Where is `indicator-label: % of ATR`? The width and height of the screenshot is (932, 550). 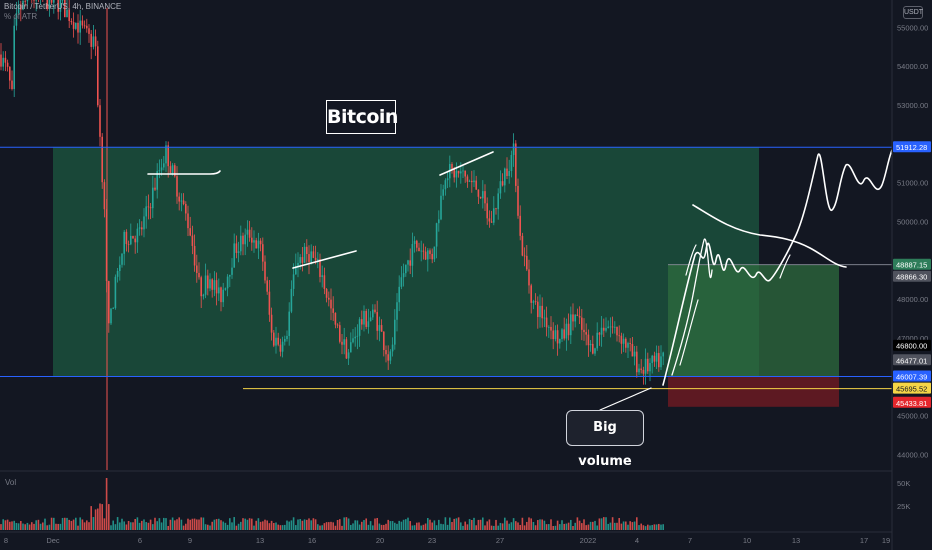 indicator-label: % of ATR is located at coordinates (21, 16).